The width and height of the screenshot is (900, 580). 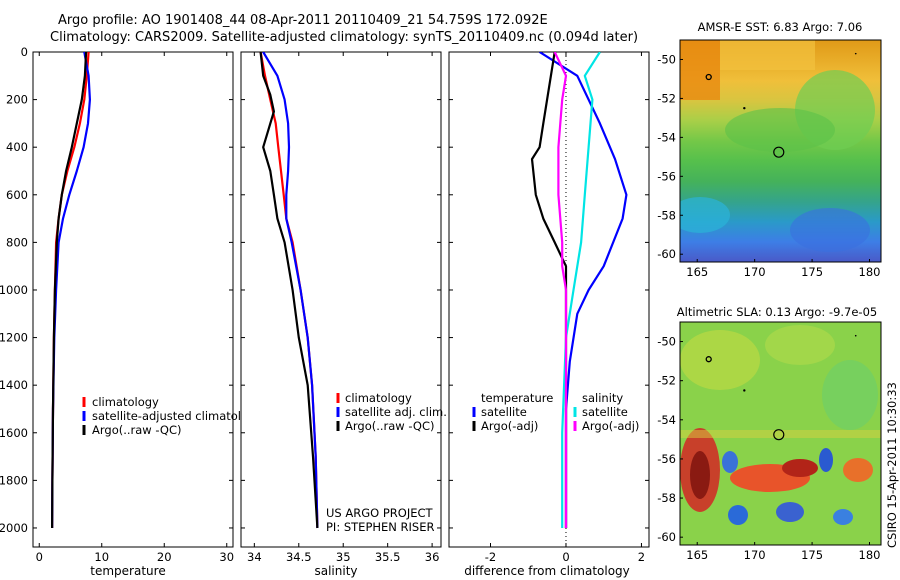 I want to click on map-y-tick-label: -60, so click(x=666, y=537).